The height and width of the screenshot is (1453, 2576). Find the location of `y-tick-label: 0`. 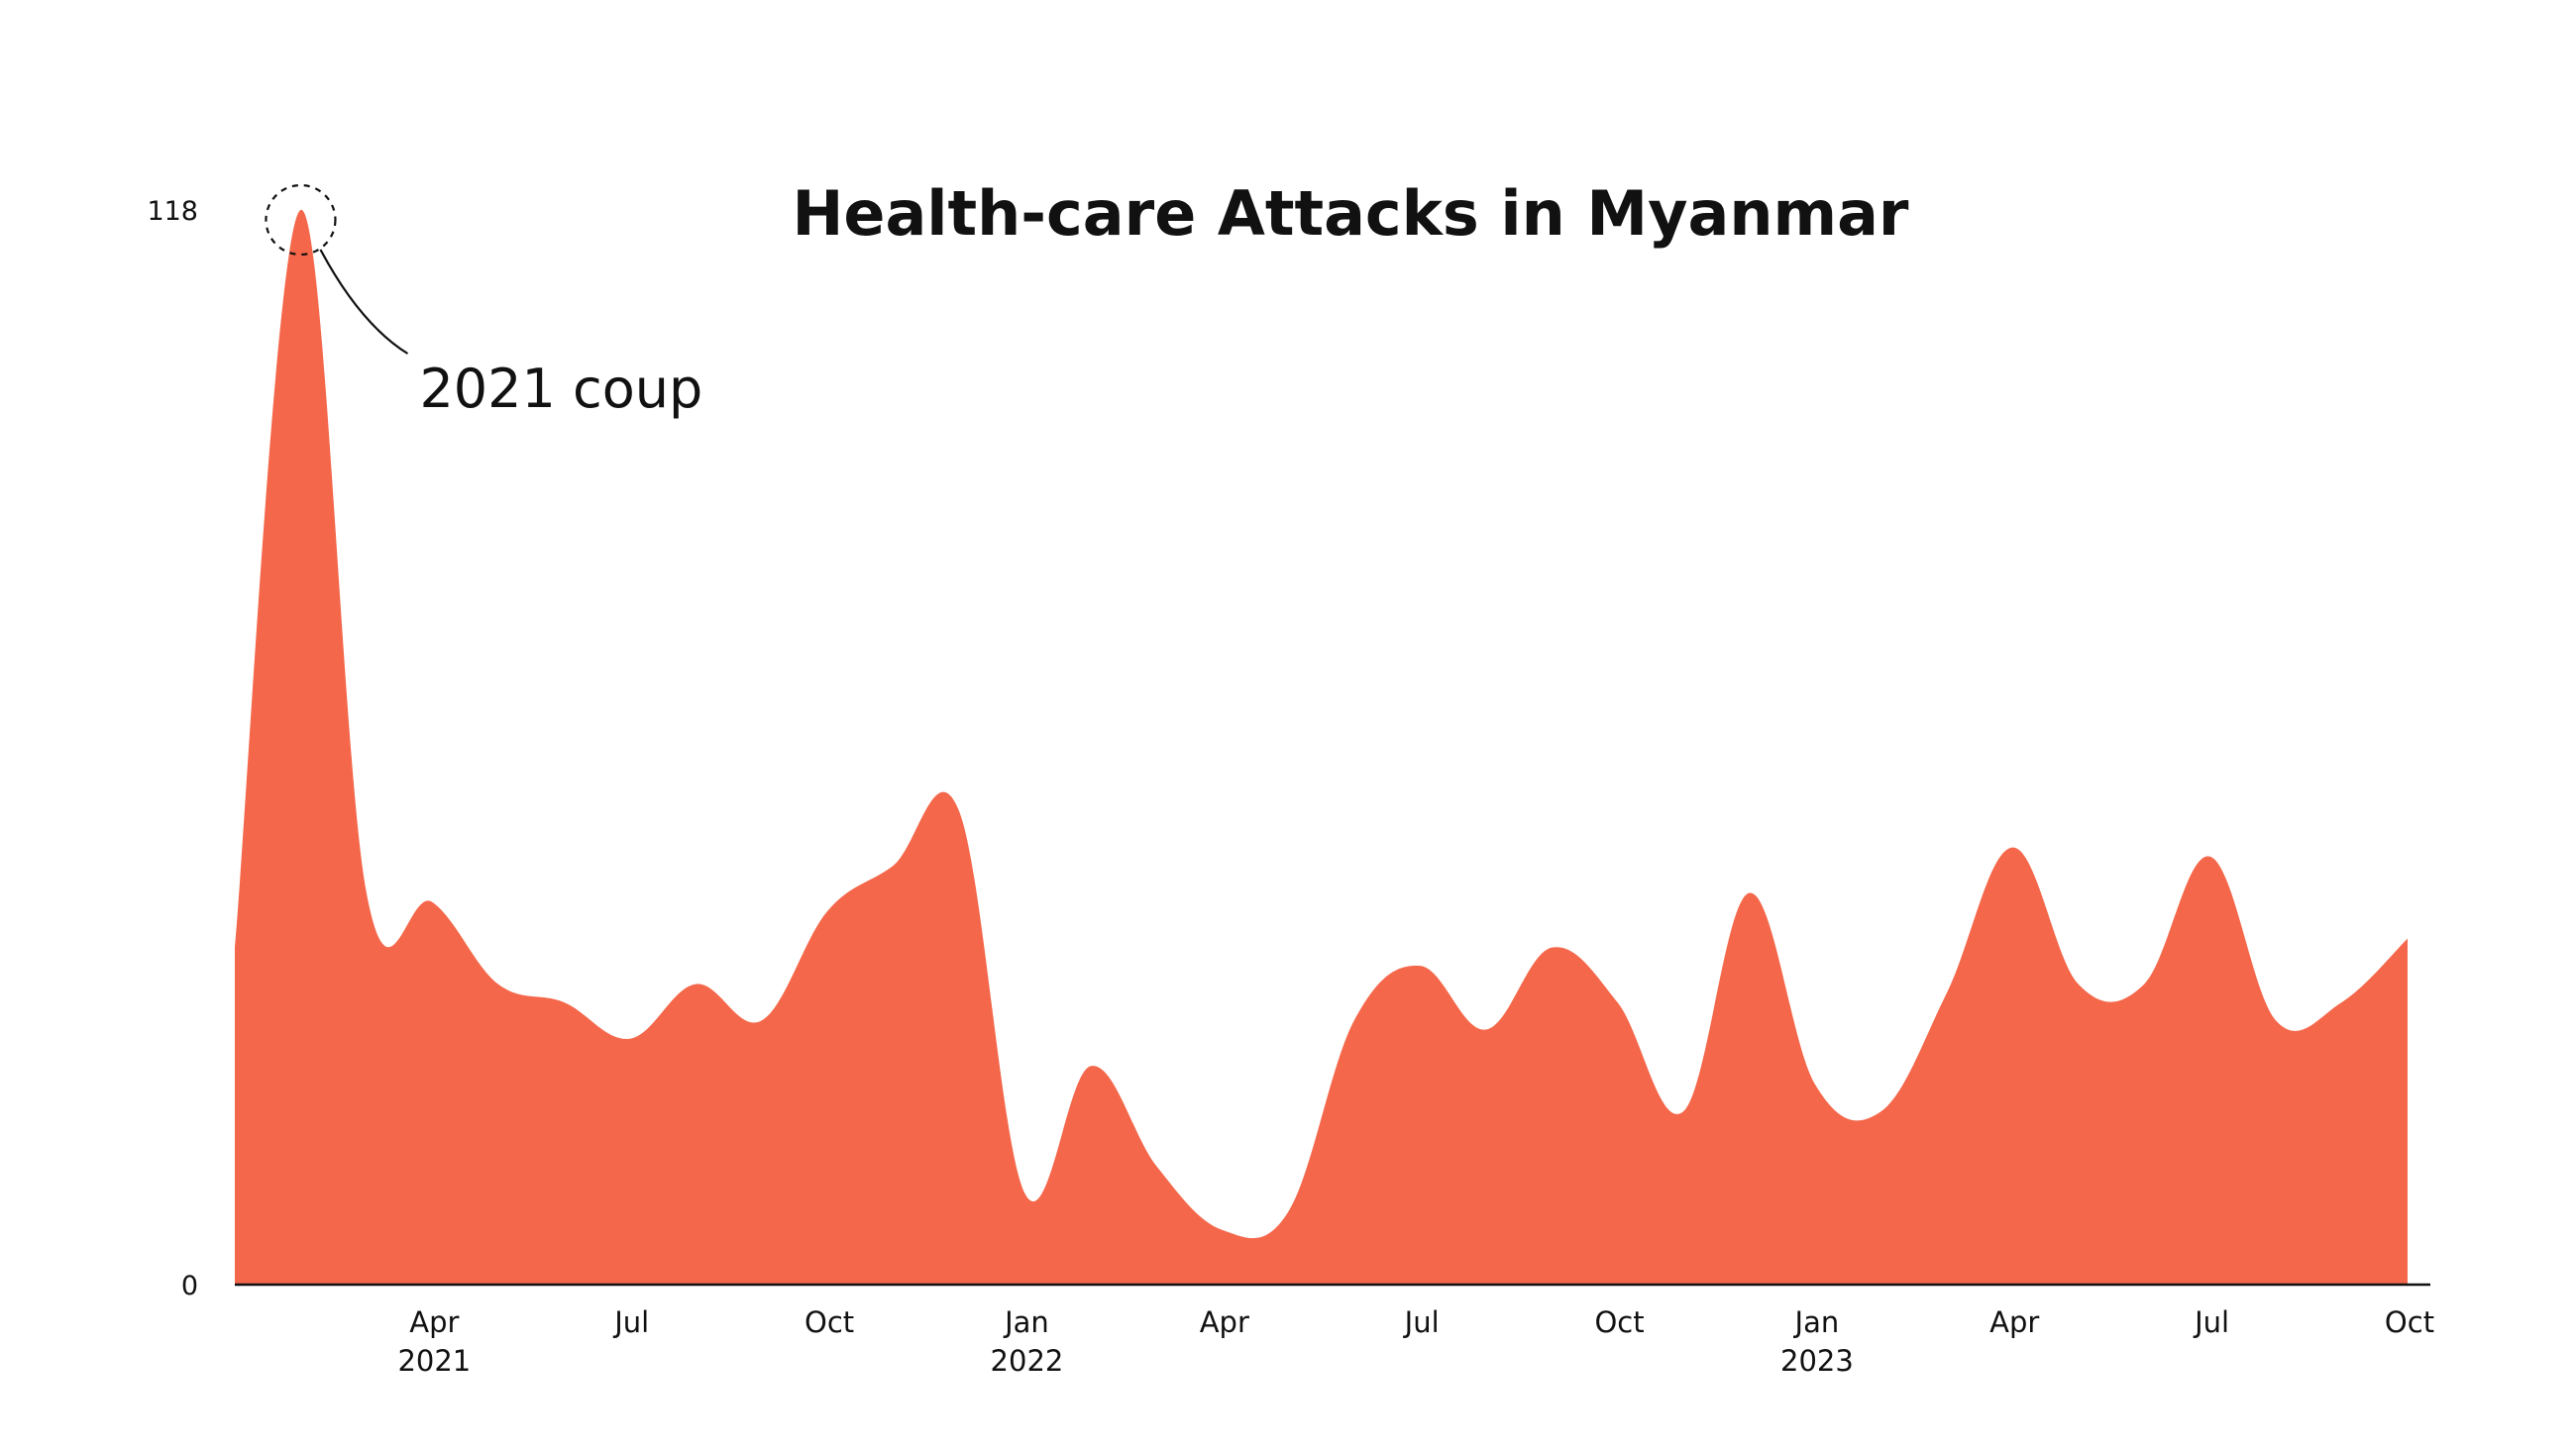

y-tick-label: 0 is located at coordinates (189, 1286).